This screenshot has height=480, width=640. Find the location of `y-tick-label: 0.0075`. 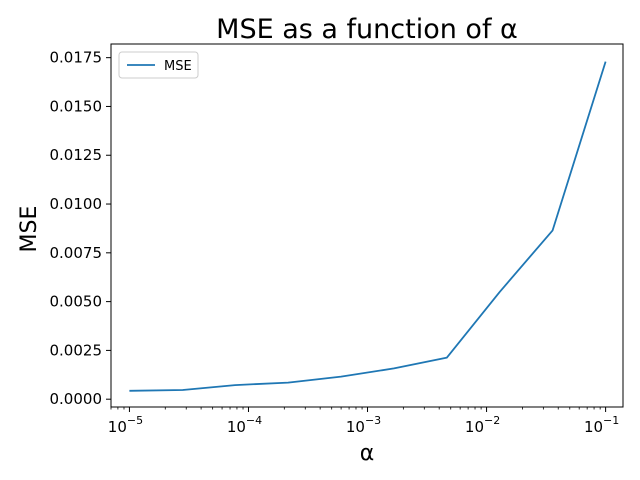

y-tick-label: 0.0075 is located at coordinates (76, 253).